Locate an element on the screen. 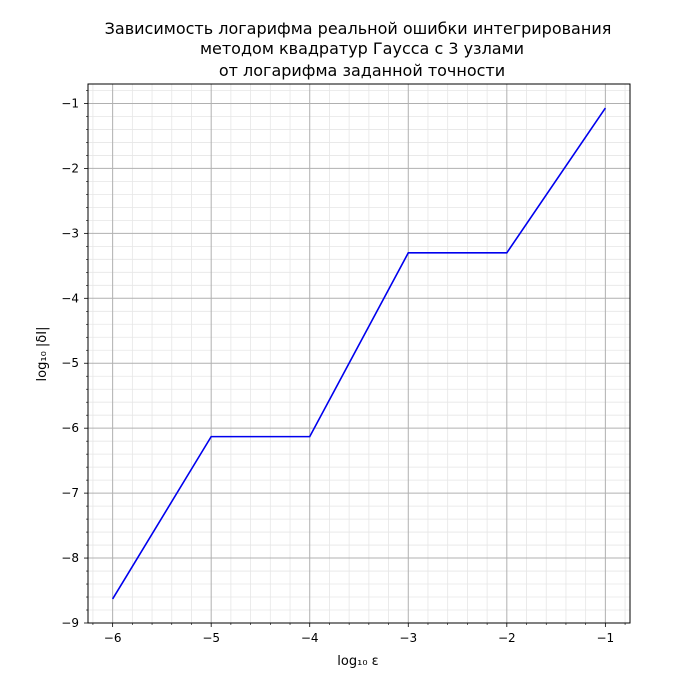  y-tick-label: −3 is located at coordinates (70, 233).